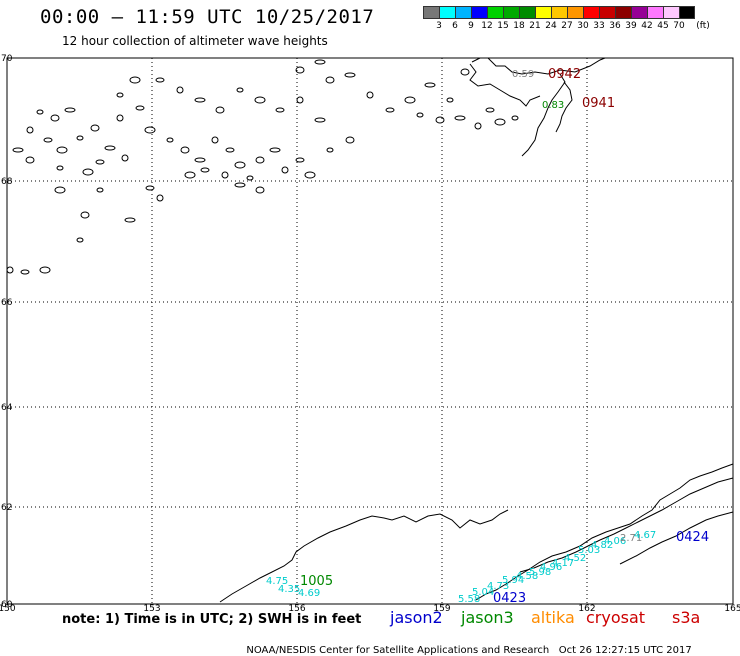  Describe the element at coordinates (7, 59) in the screenshot. I see `lat-tick-label: 70` at that location.